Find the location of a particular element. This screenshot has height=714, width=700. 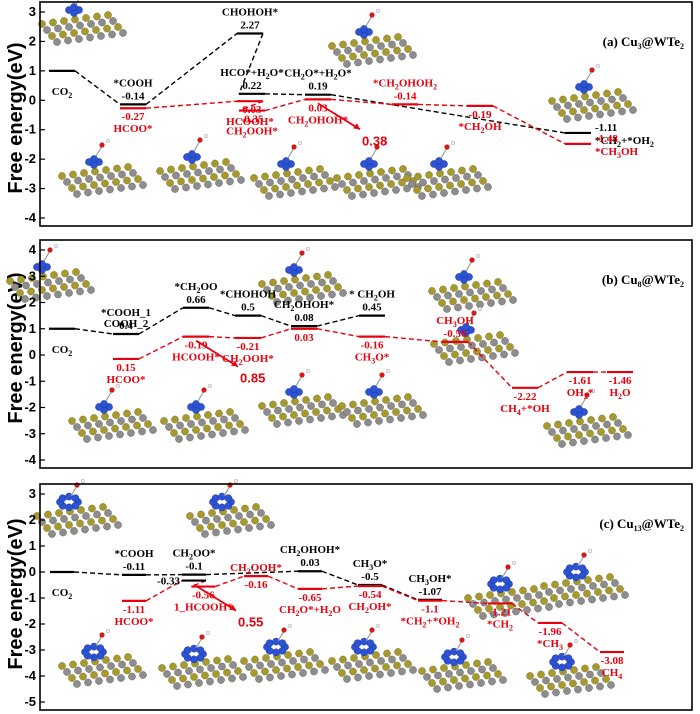

black-level-label: CO2 is located at coordinates (62, 594).